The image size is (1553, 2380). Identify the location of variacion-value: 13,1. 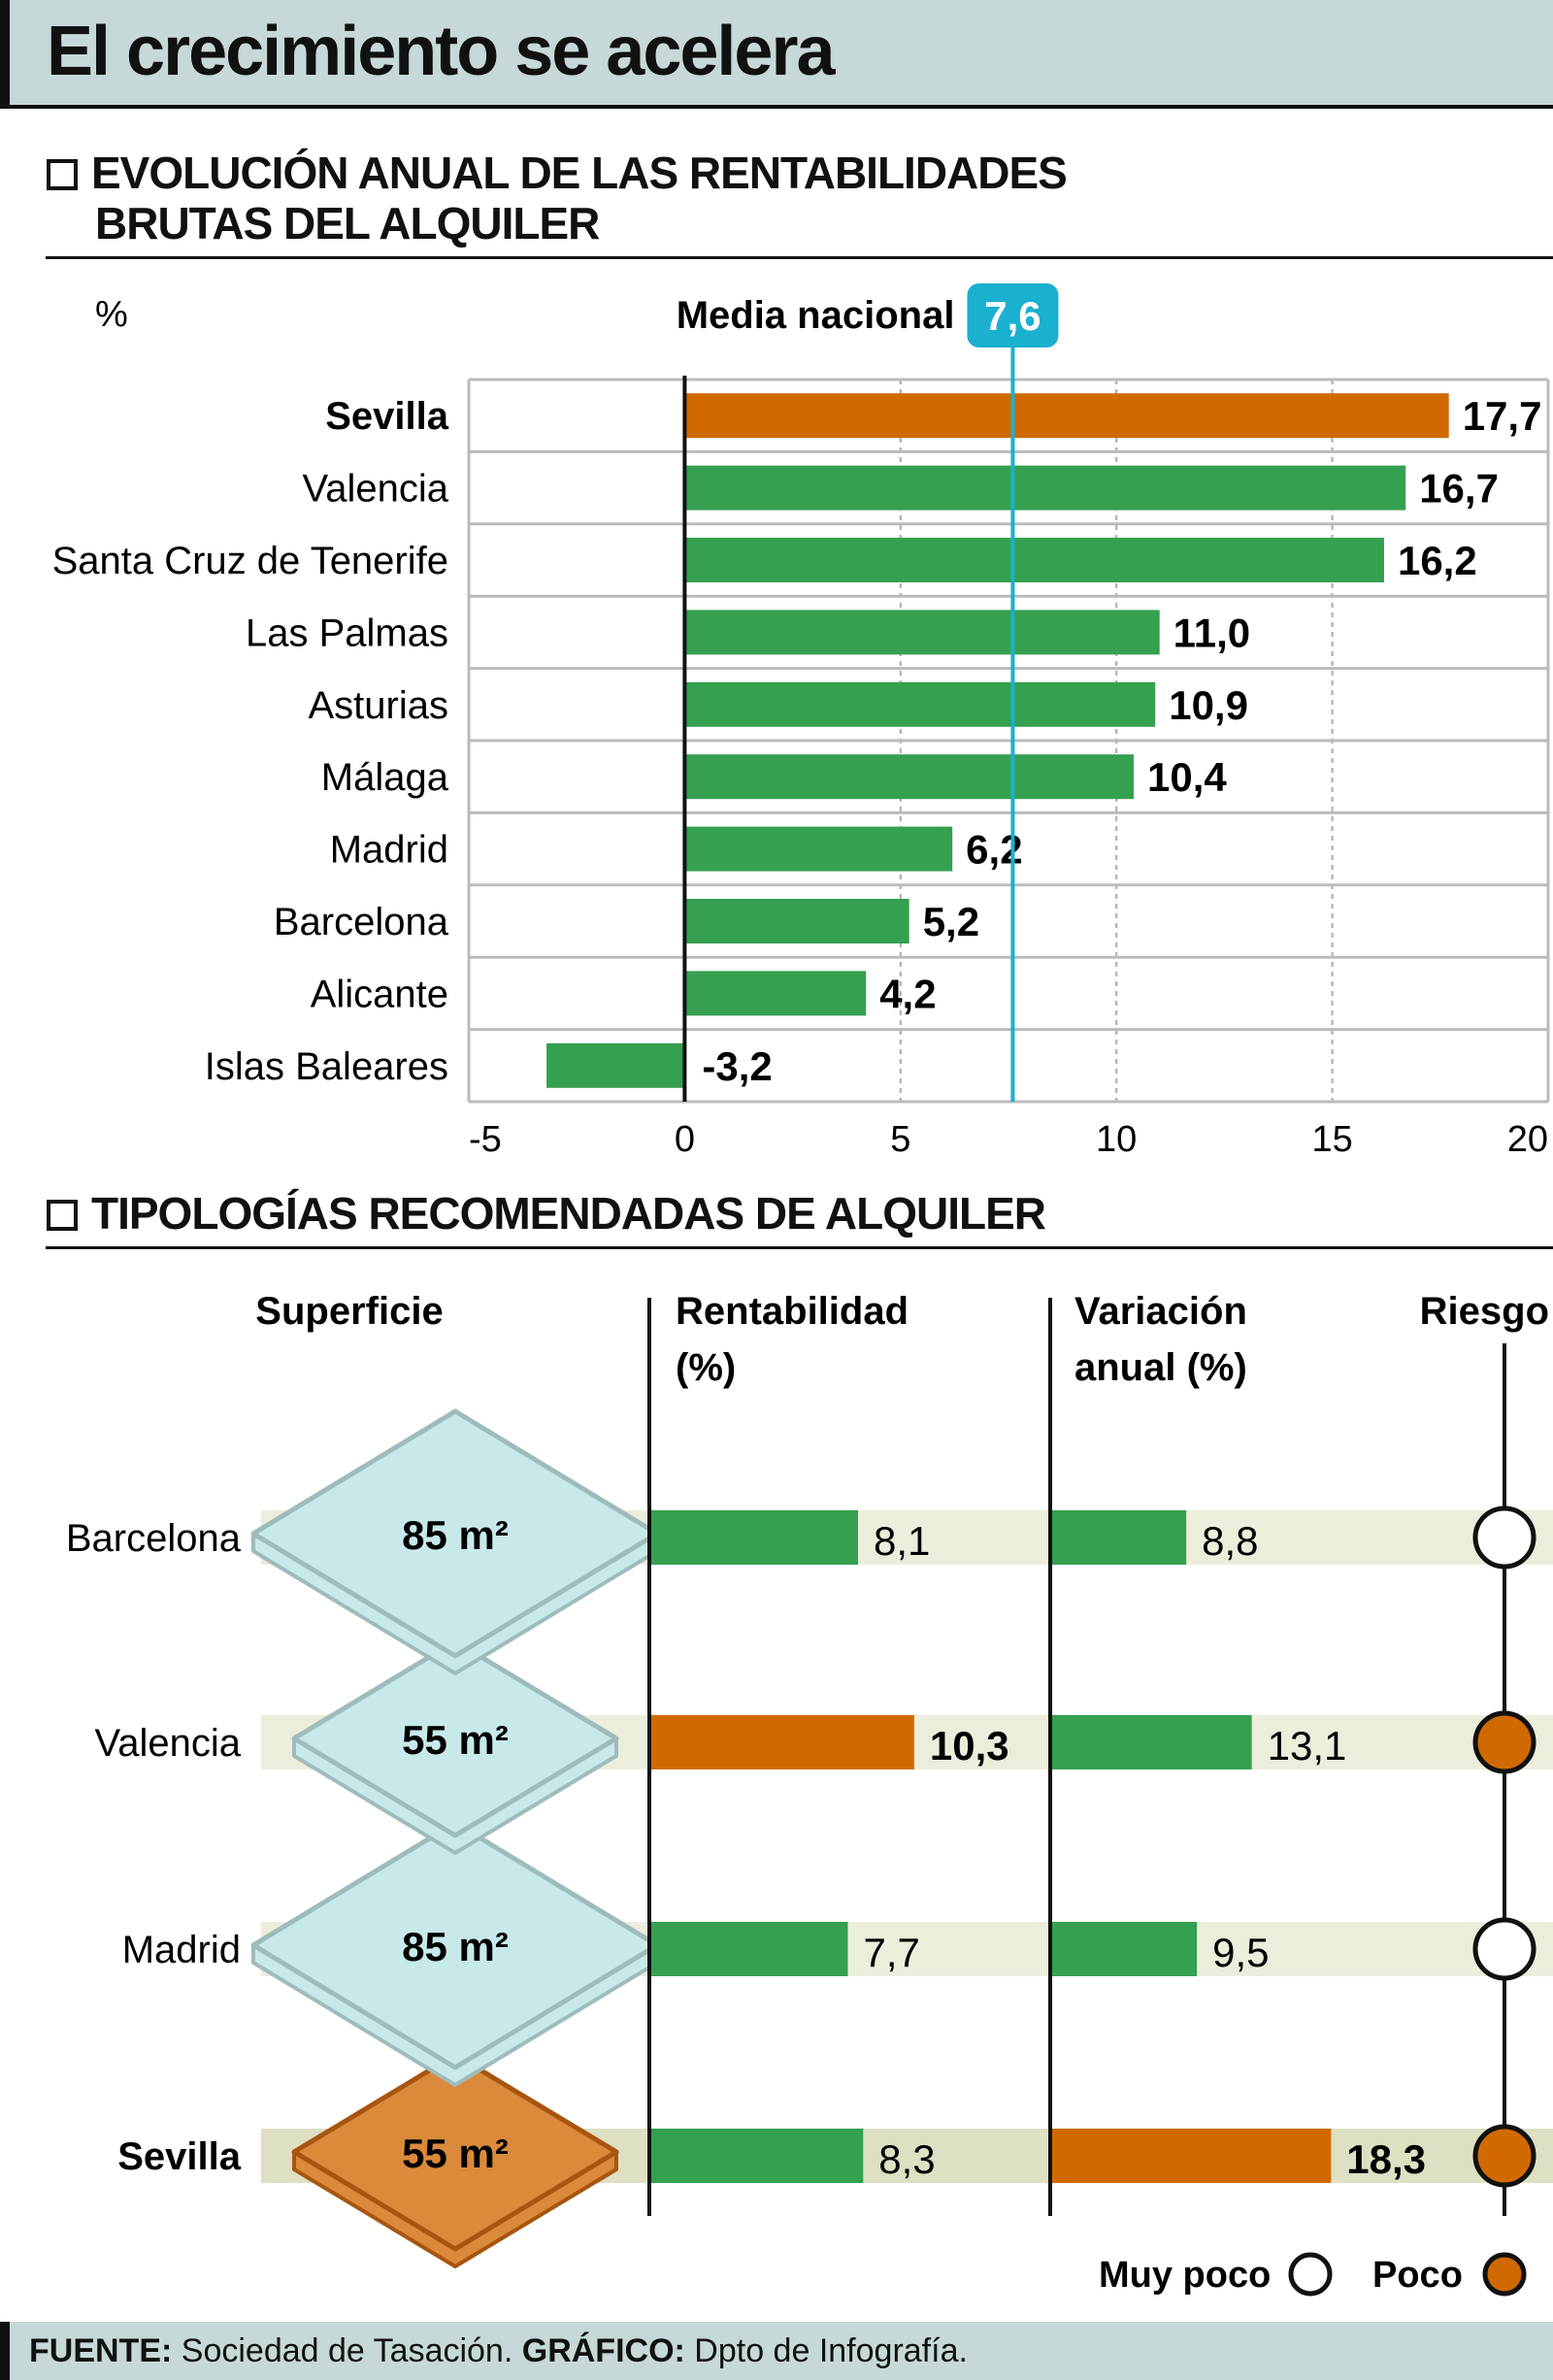
(1307, 1745).